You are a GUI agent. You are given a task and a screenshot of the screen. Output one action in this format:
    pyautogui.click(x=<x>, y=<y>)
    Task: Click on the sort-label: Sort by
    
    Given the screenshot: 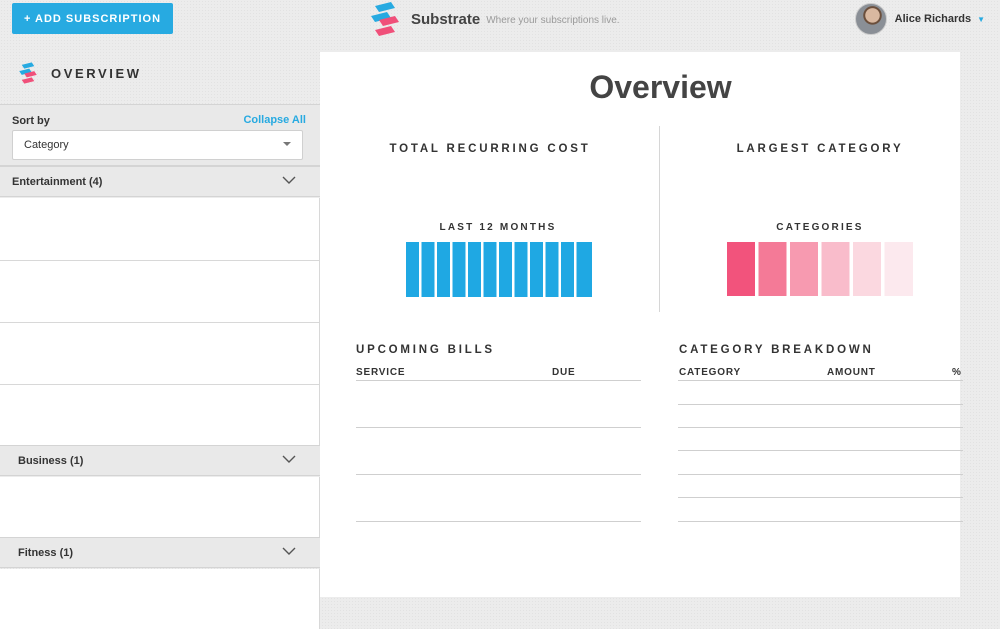 What is the action you would take?
    pyautogui.click(x=31, y=121)
    